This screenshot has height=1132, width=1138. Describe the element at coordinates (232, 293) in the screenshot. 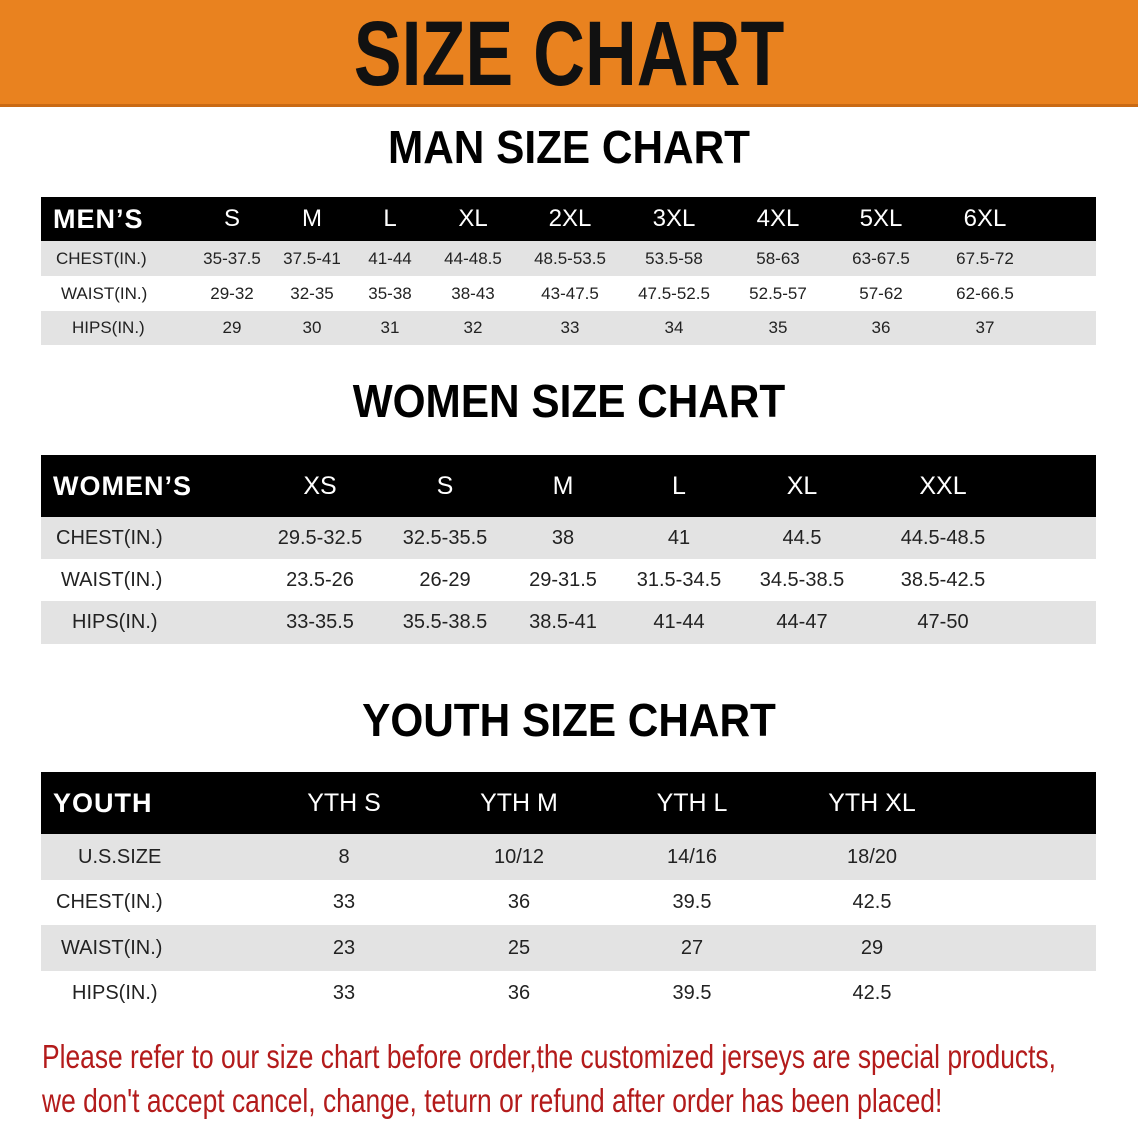

I see `table-cell: 29-32` at that location.